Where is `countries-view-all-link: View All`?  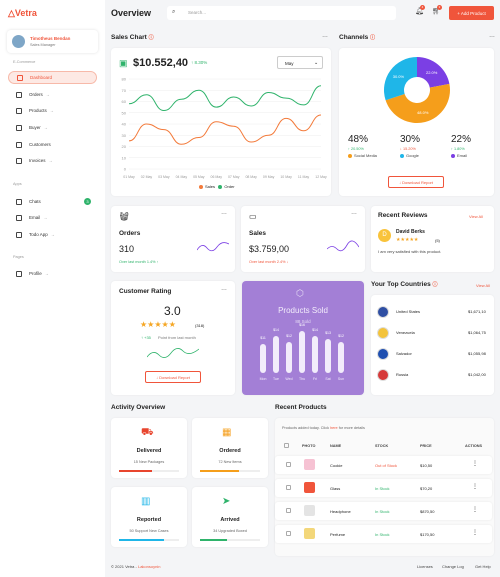
countries-view-all-link: View All is located at coordinates (483, 285).